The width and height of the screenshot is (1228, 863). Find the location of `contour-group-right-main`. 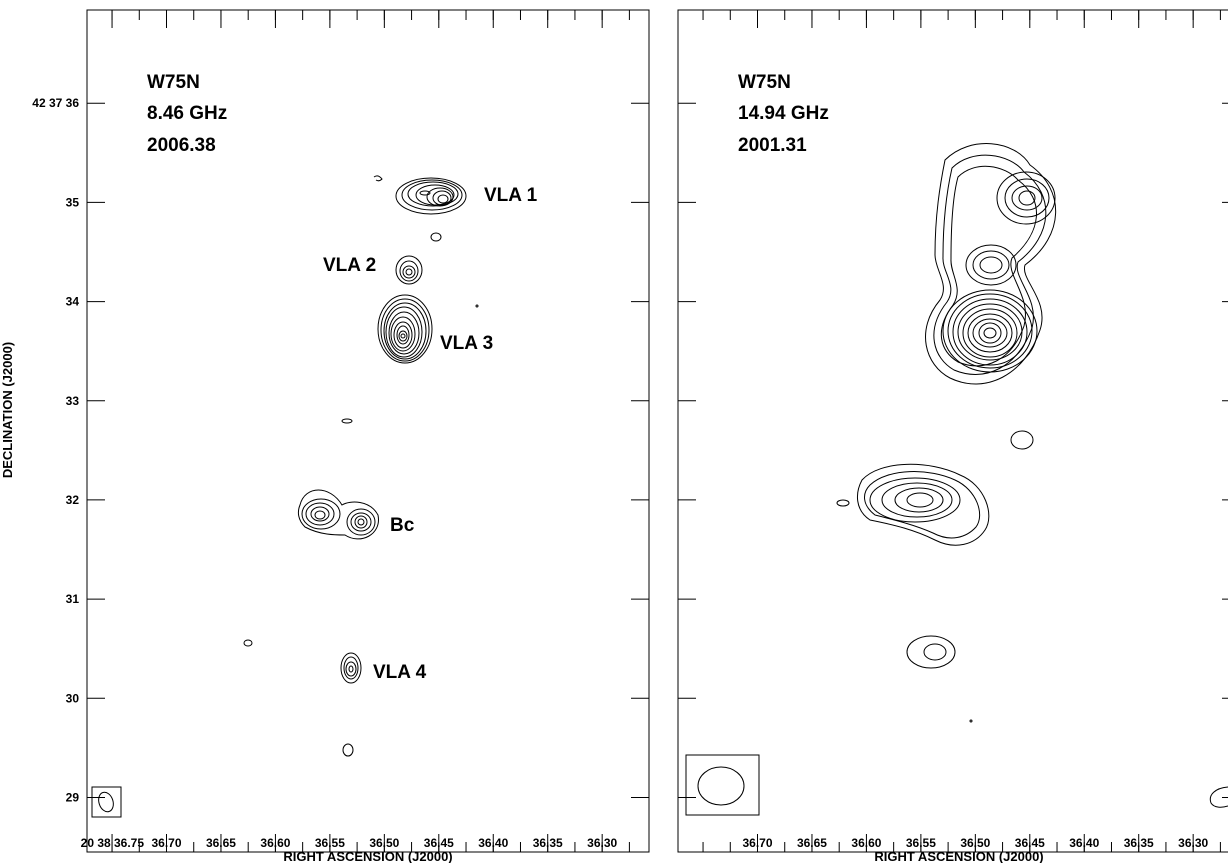

contour-group-right-main is located at coordinates (991, 264).